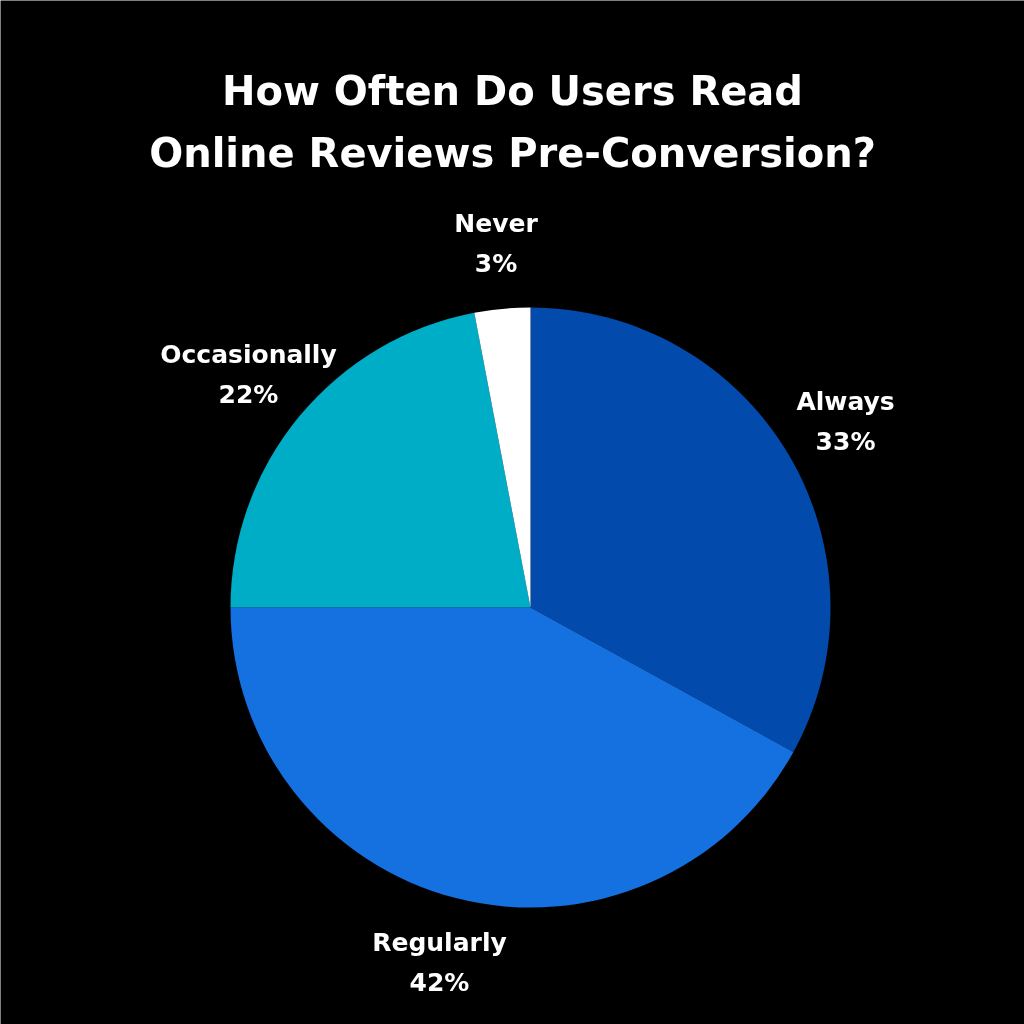 The height and width of the screenshot is (1024, 1024). What do you see at coordinates (439, 942) in the screenshot?
I see `slice-label: Regularly` at bounding box center [439, 942].